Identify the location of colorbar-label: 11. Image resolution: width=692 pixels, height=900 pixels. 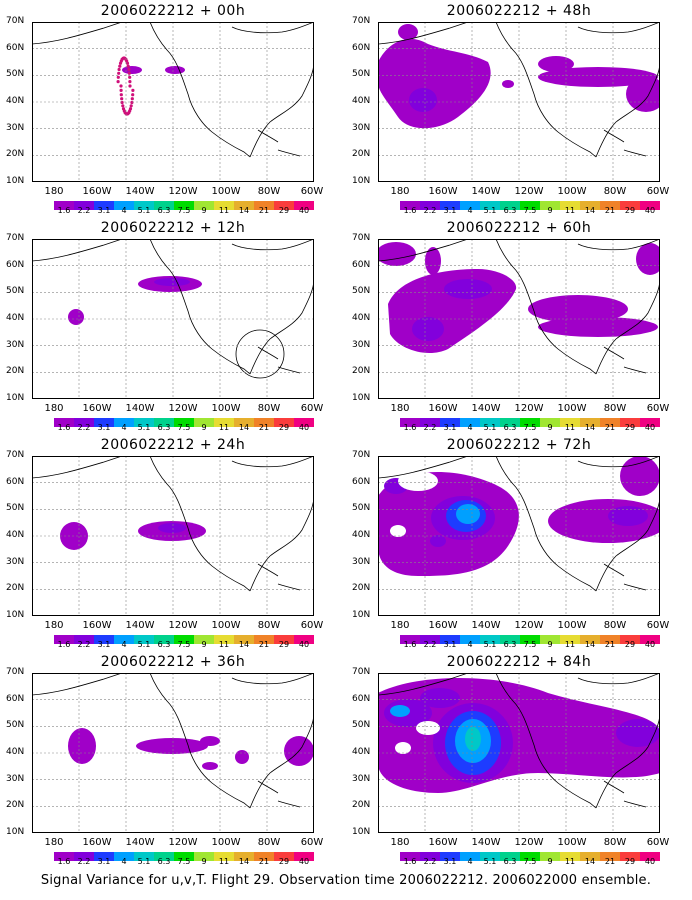
(570, 644).